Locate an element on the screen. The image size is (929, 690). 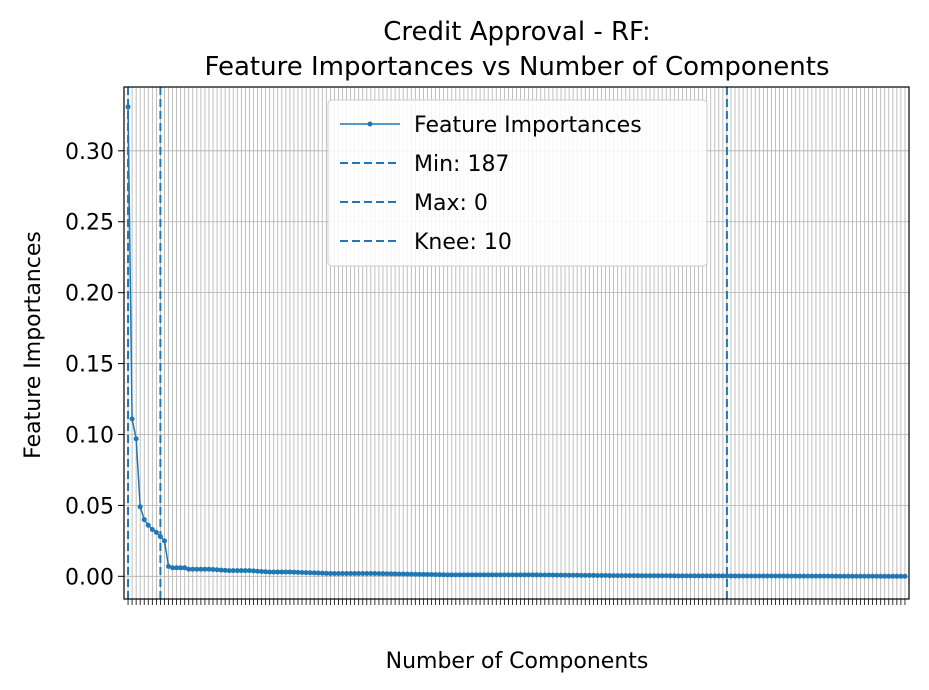
legend-marker-feature-importances is located at coordinates (370, 124).